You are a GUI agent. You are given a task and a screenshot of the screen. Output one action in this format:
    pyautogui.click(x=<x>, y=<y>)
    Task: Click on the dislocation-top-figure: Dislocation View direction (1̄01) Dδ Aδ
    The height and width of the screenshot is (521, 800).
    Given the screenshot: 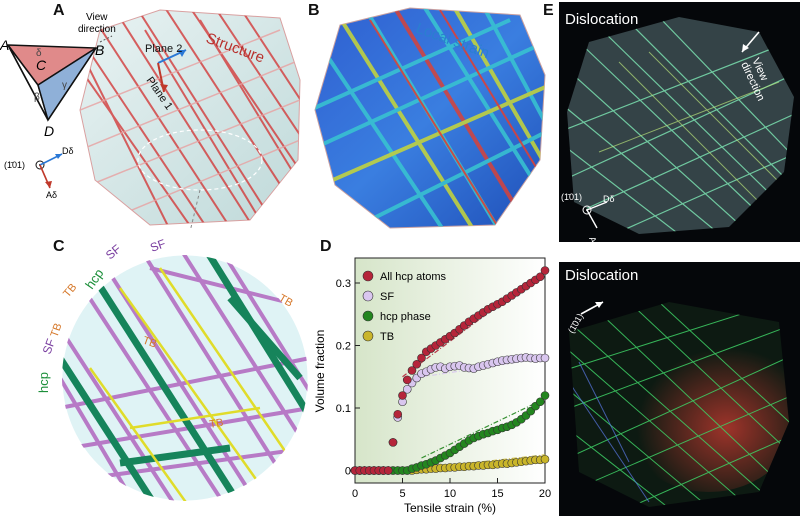 What is the action you would take?
    pyautogui.click(x=677, y=130)
    